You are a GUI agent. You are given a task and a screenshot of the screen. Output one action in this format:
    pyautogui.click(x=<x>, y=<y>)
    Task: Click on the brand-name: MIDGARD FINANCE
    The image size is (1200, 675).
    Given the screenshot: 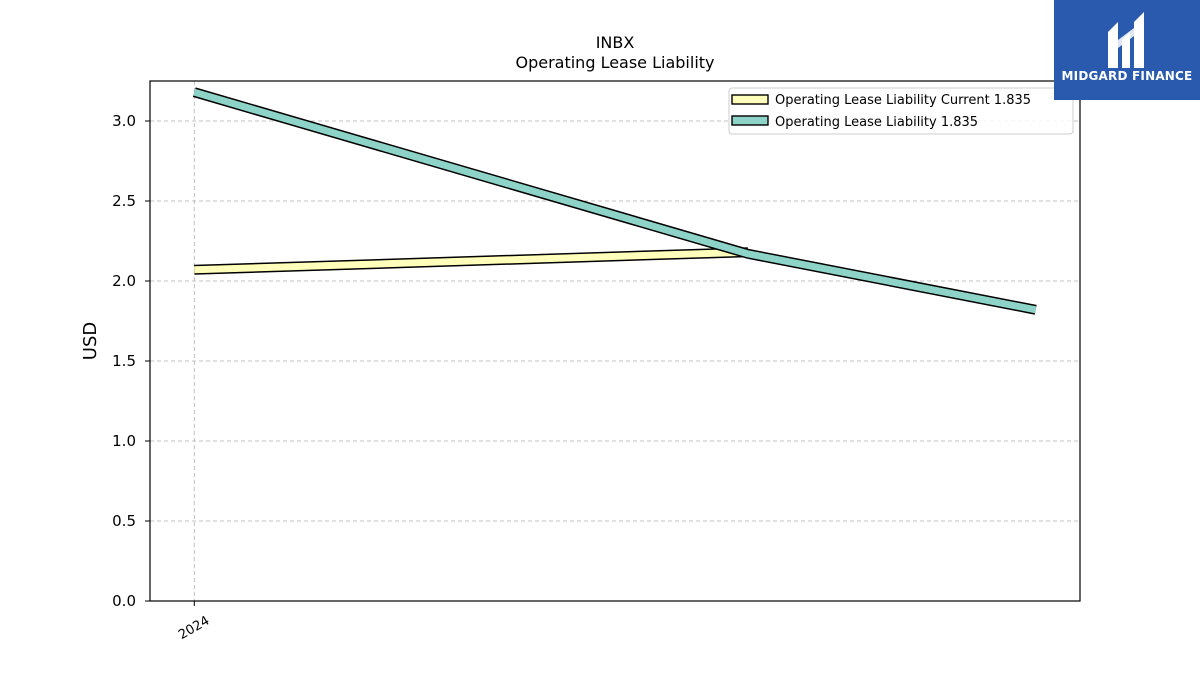 What is the action you would take?
    pyautogui.click(x=1127, y=76)
    